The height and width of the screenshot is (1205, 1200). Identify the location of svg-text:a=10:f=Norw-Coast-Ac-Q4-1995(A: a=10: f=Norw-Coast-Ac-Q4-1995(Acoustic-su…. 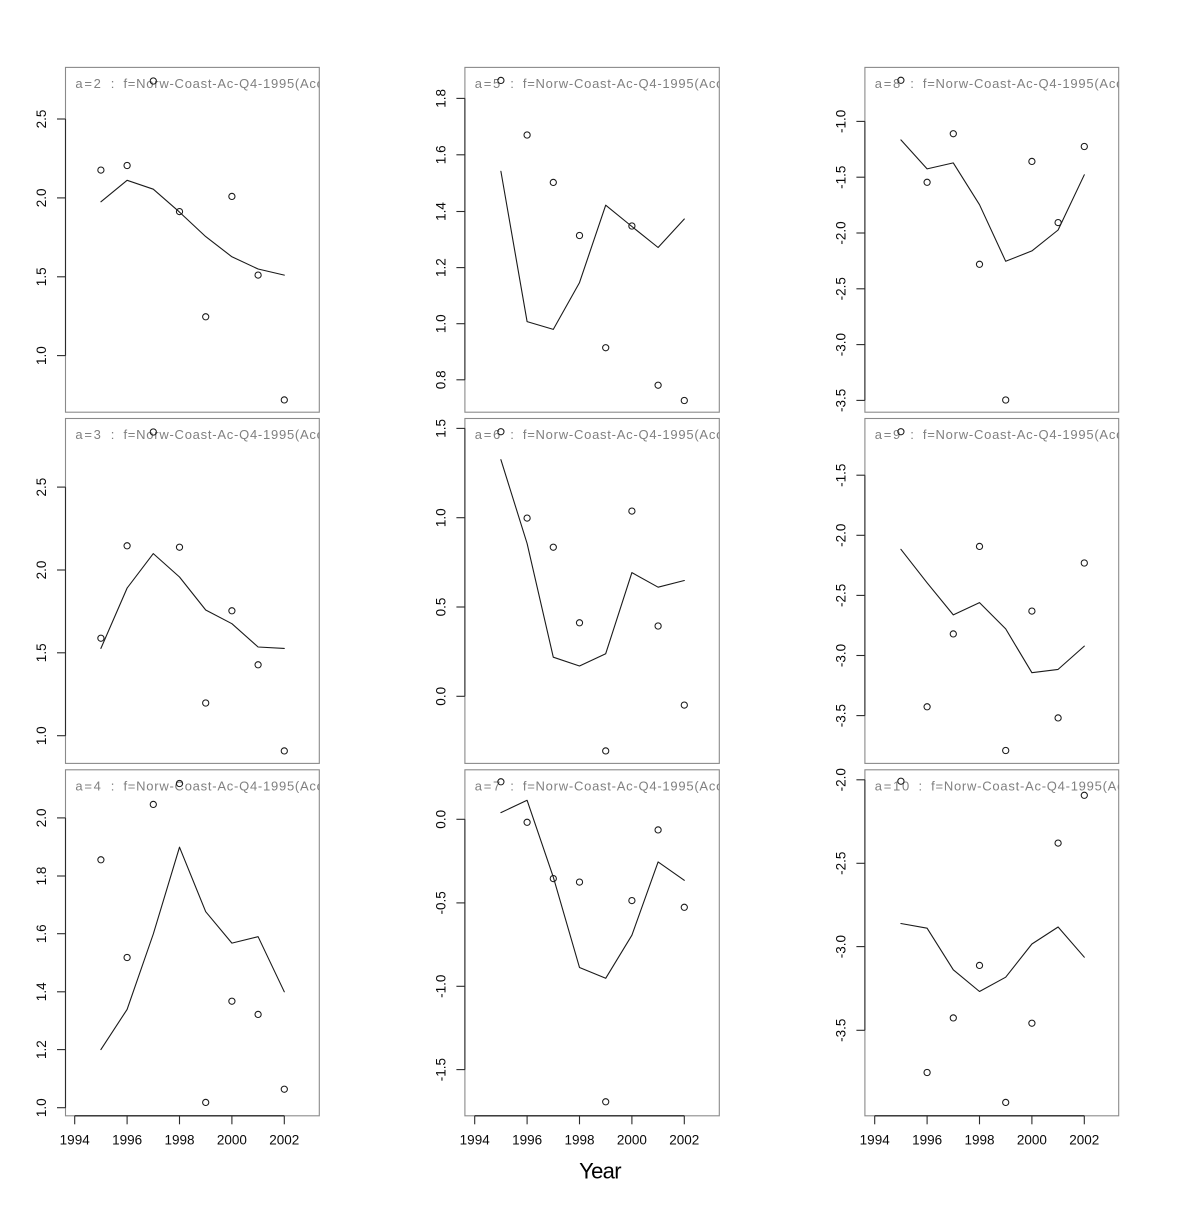
(1037, 786).